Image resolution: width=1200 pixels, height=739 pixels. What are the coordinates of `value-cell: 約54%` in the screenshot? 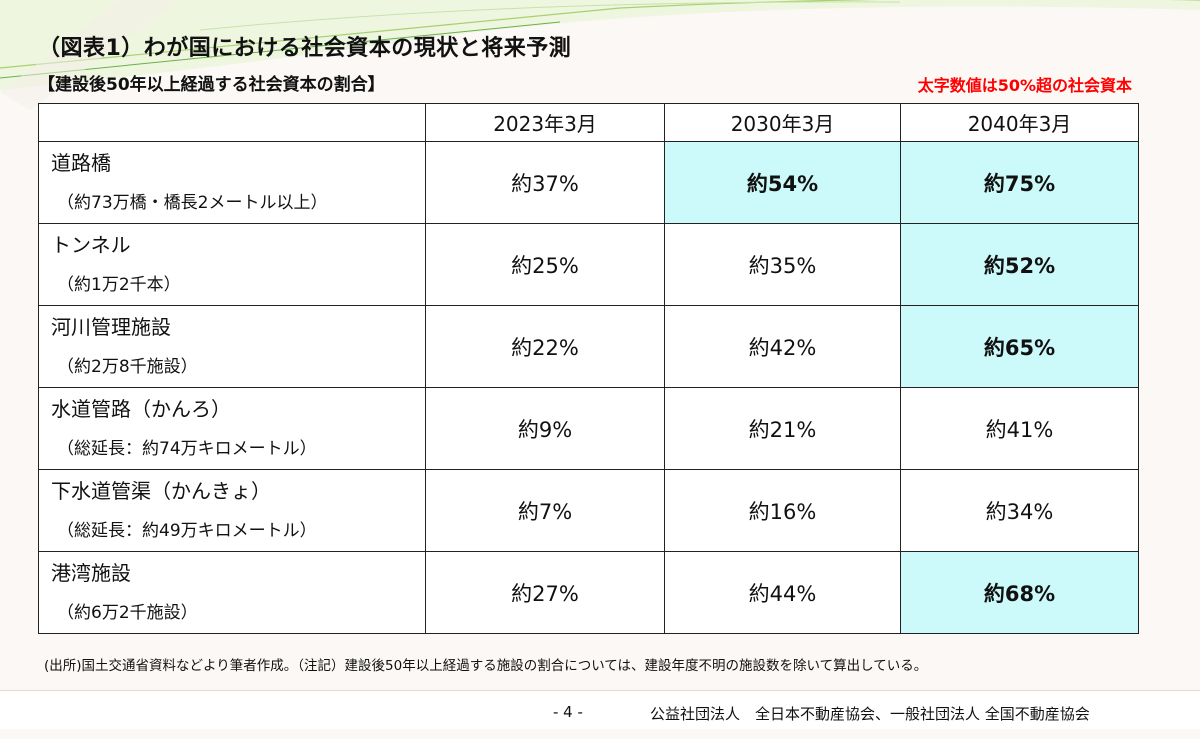 It's located at (782, 182).